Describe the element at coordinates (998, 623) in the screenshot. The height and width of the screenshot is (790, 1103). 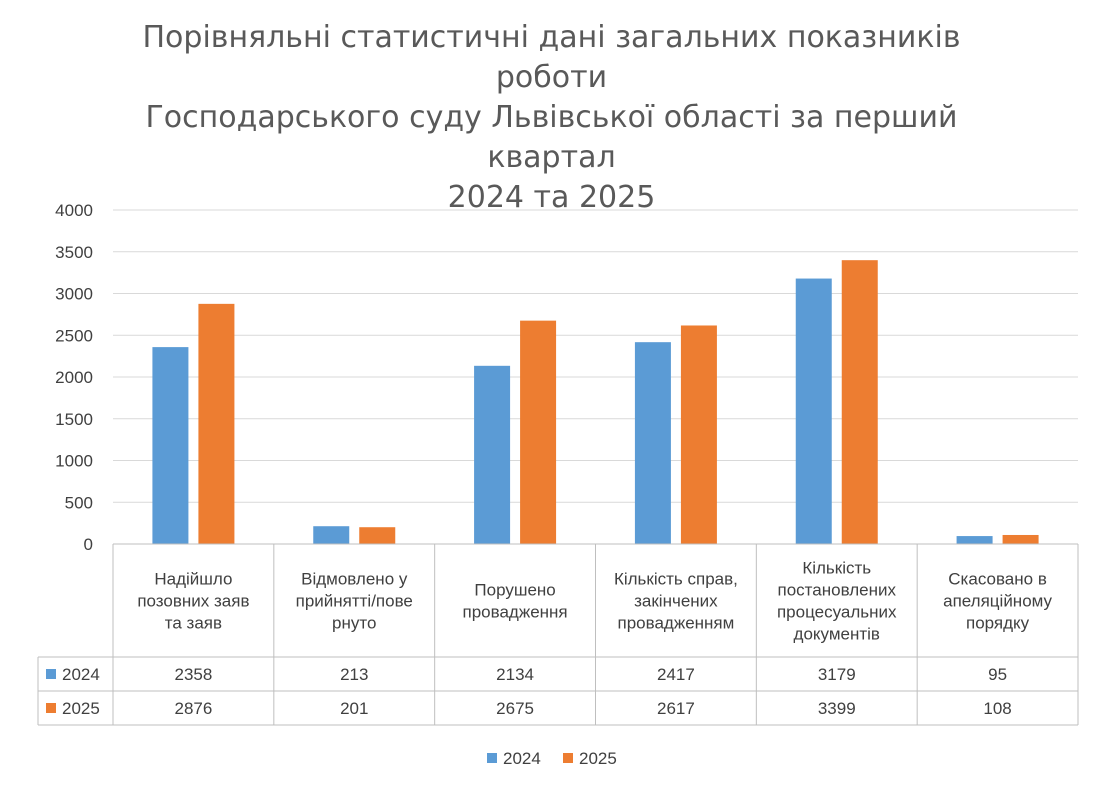
I see `category-label-line: порядку` at that location.